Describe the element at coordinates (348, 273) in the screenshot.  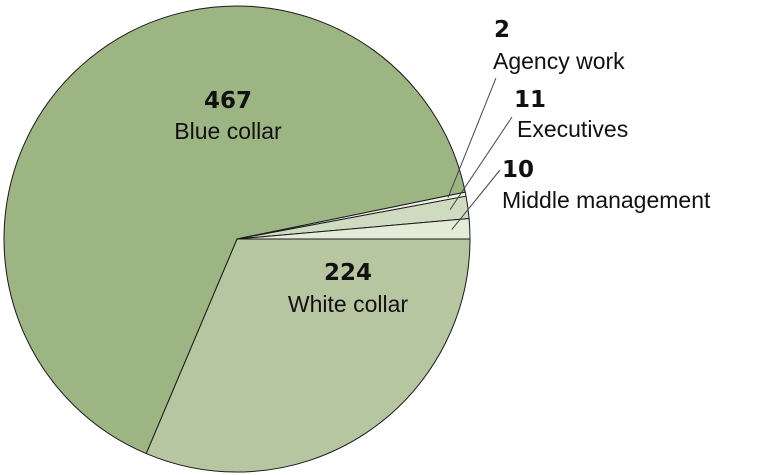
I see `value-label-white-collar: 224` at that location.